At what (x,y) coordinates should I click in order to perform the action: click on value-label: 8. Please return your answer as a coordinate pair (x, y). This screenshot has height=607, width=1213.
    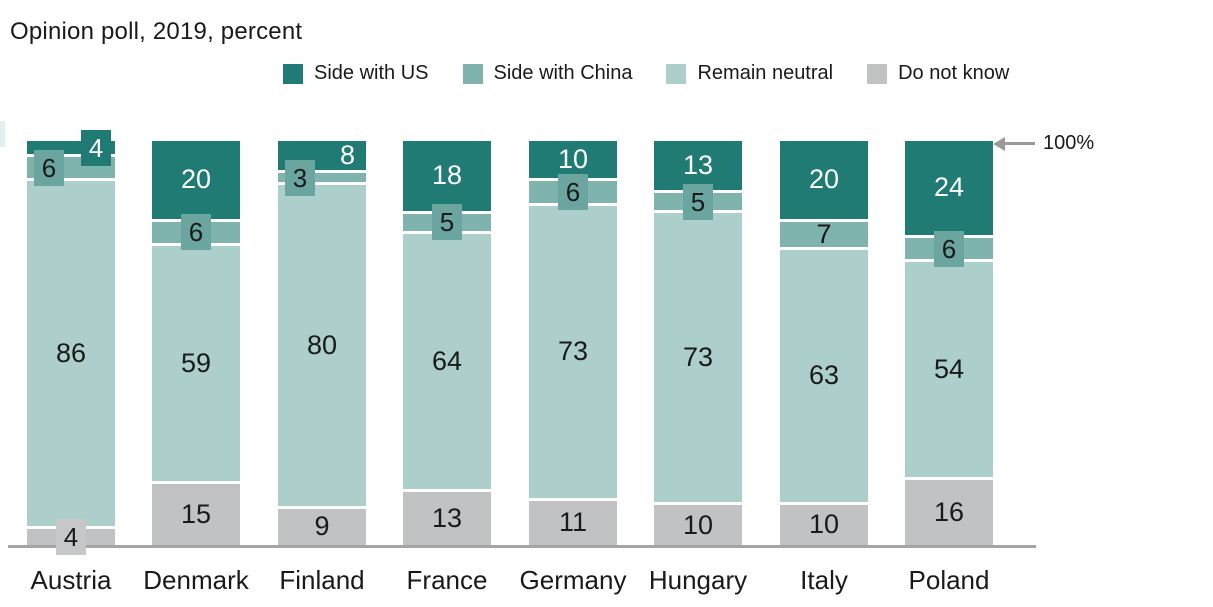
    Looking at the image, I should click on (347, 155).